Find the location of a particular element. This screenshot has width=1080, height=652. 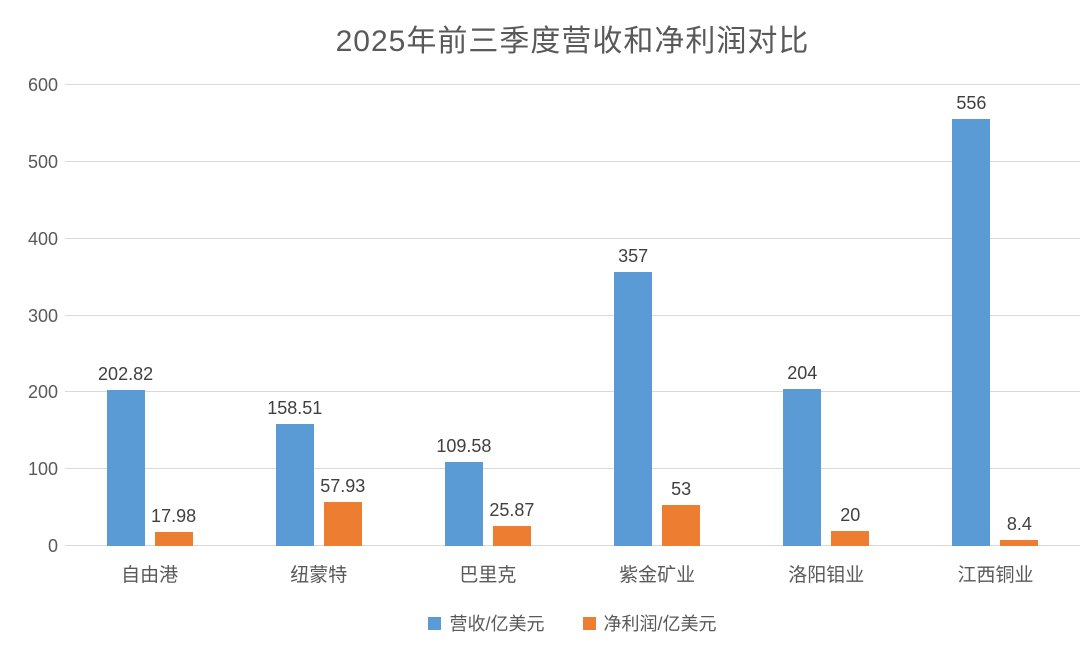

bar-group: 109.58 25.87 is located at coordinates (487, 315).